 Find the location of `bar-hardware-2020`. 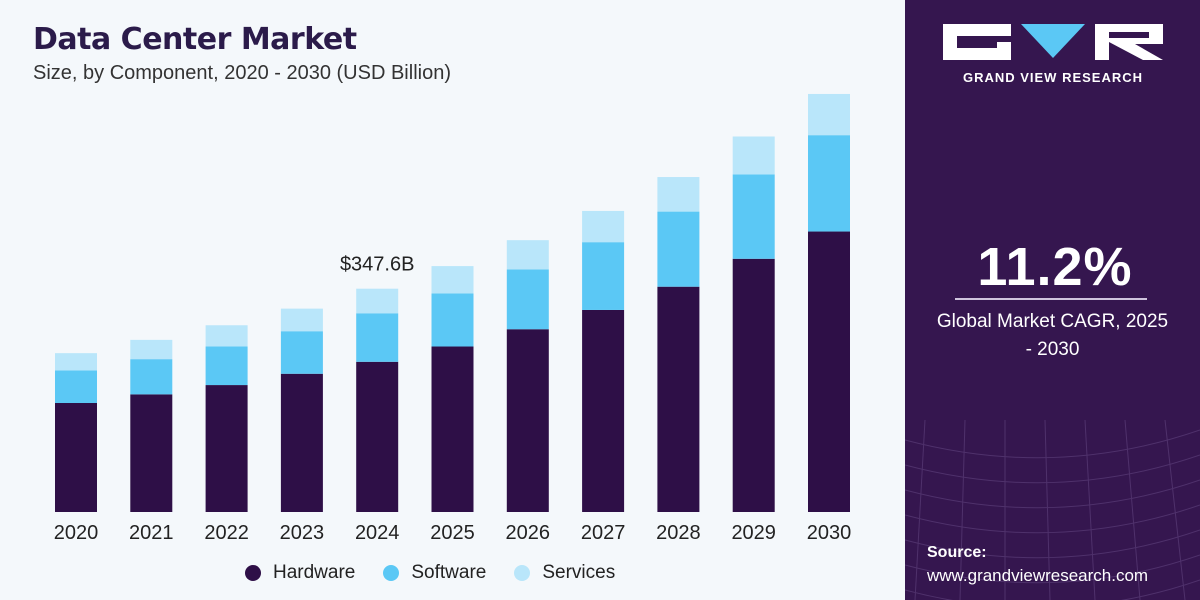

bar-hardware-2020 is located at coordinates (76, 457).